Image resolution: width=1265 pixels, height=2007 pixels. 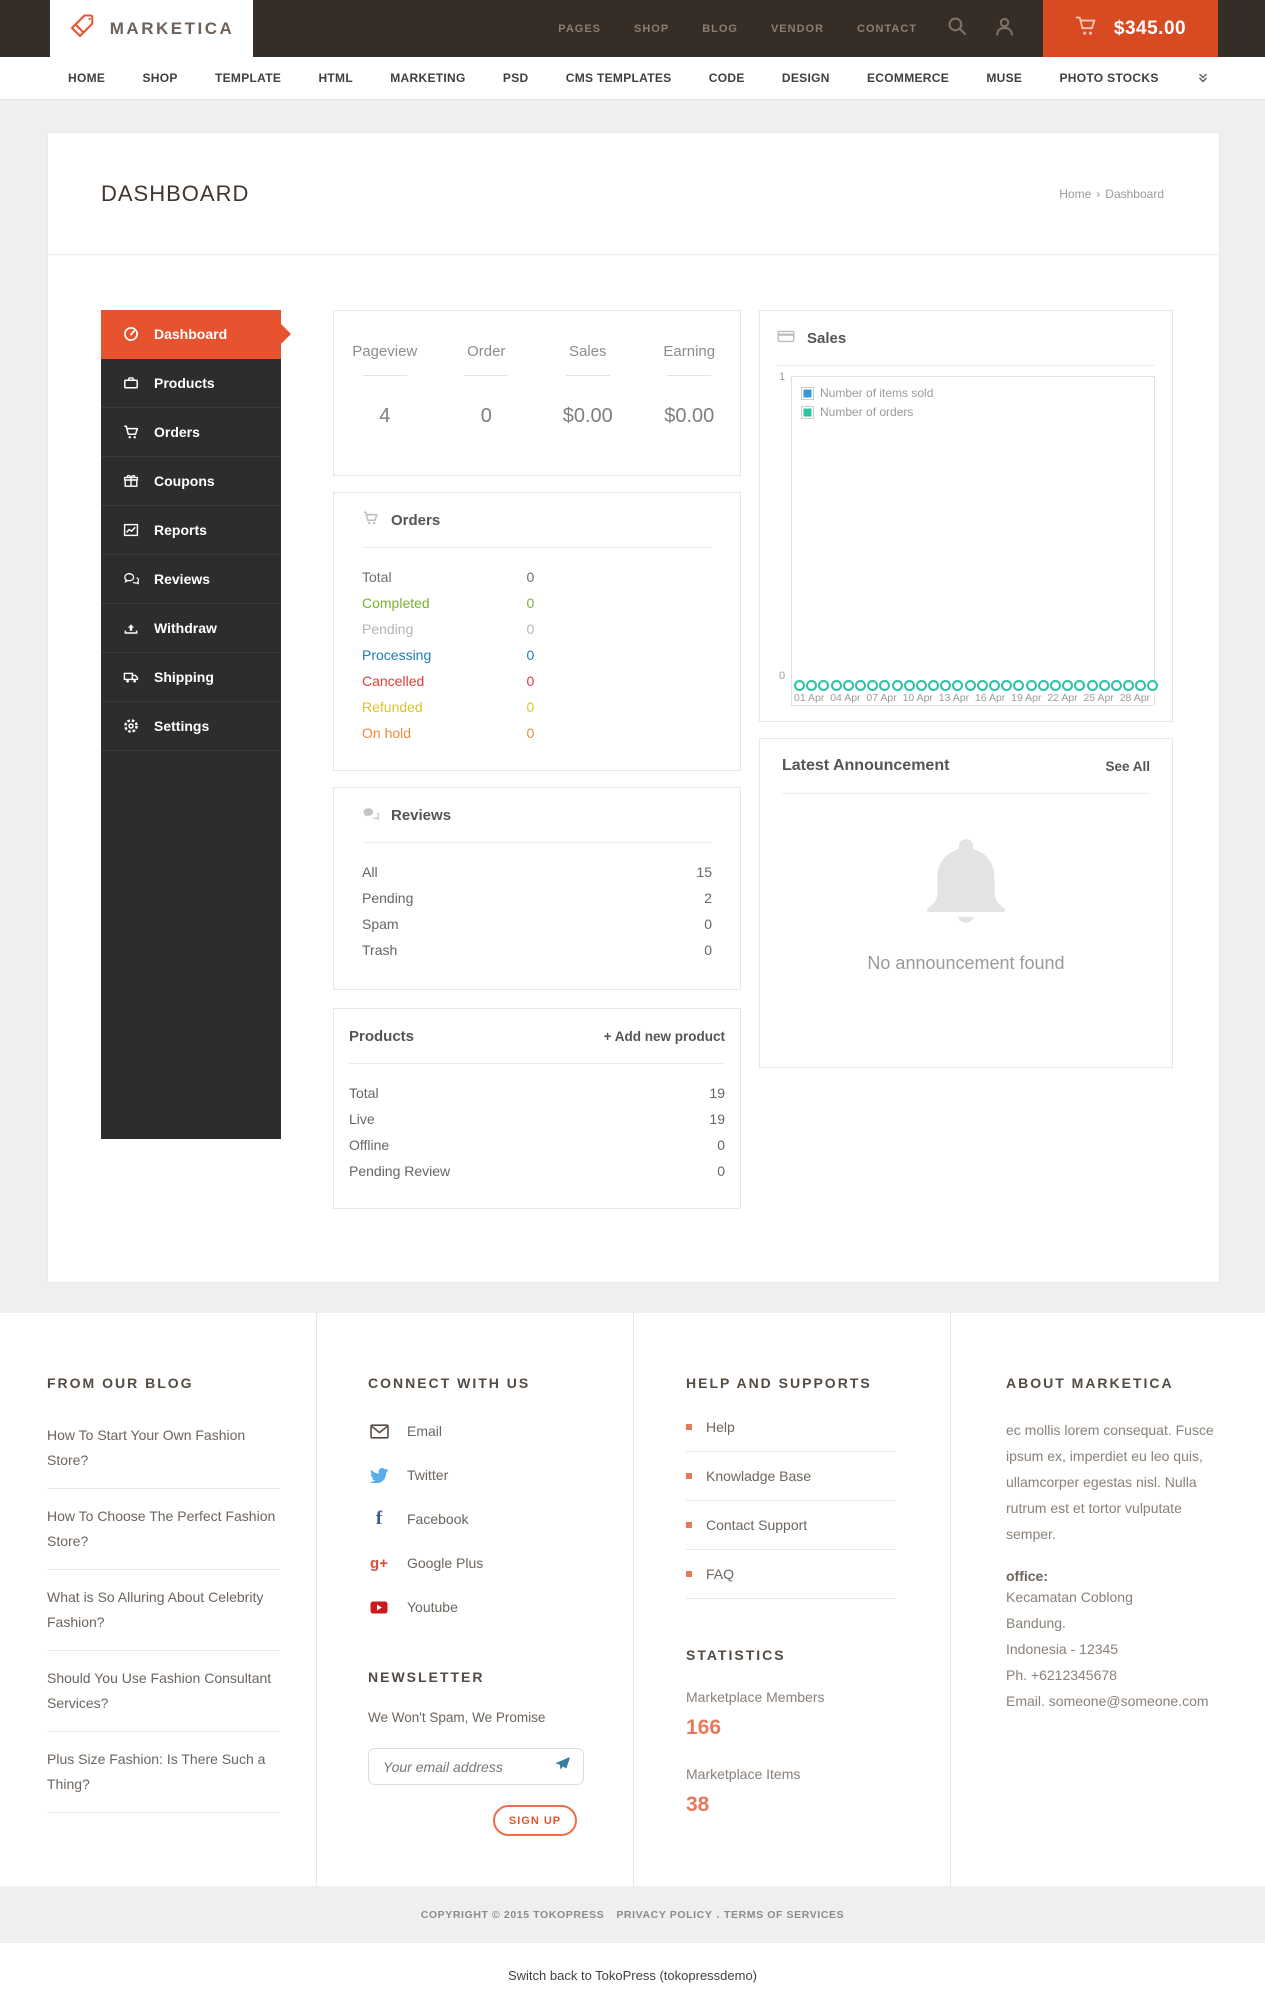 I want to click on sales-panel: Sales 1 0 Number of items sold, so click(x=966, y=516).